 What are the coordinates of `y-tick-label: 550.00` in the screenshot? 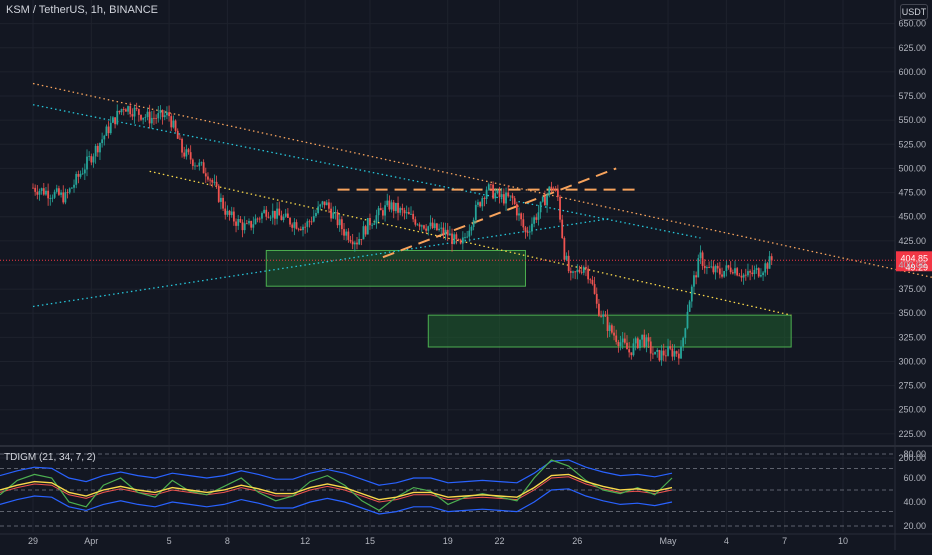 It's located at (912, 120).